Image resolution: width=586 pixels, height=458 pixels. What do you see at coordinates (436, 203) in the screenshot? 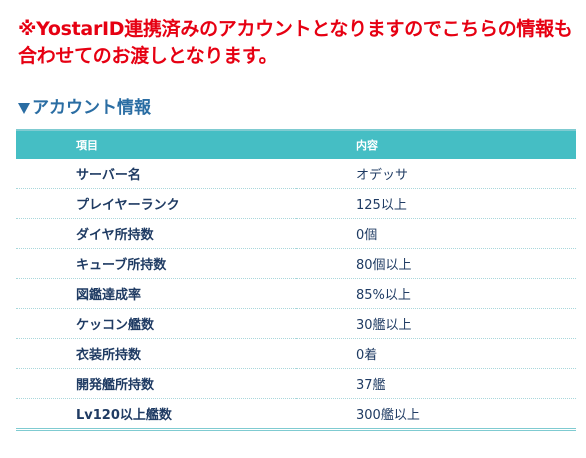
I see `row-item-value: 125以上` at bounding box center [436, 203].